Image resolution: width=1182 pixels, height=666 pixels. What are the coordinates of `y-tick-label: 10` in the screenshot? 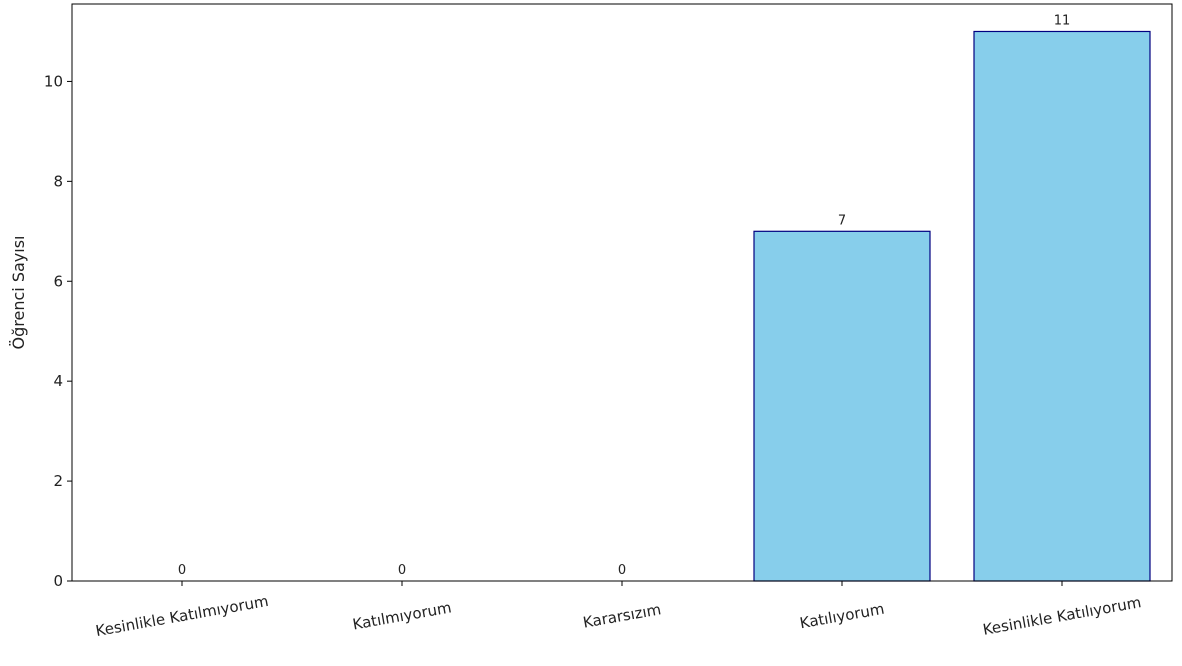 It's located at (53, 81).